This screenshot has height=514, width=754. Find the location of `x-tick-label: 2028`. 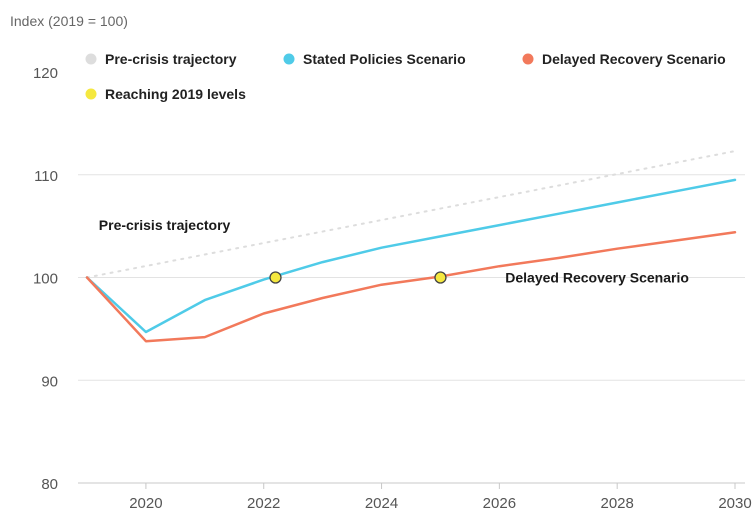

x-tick-label: 2028 is located at coordinates (616, 503).